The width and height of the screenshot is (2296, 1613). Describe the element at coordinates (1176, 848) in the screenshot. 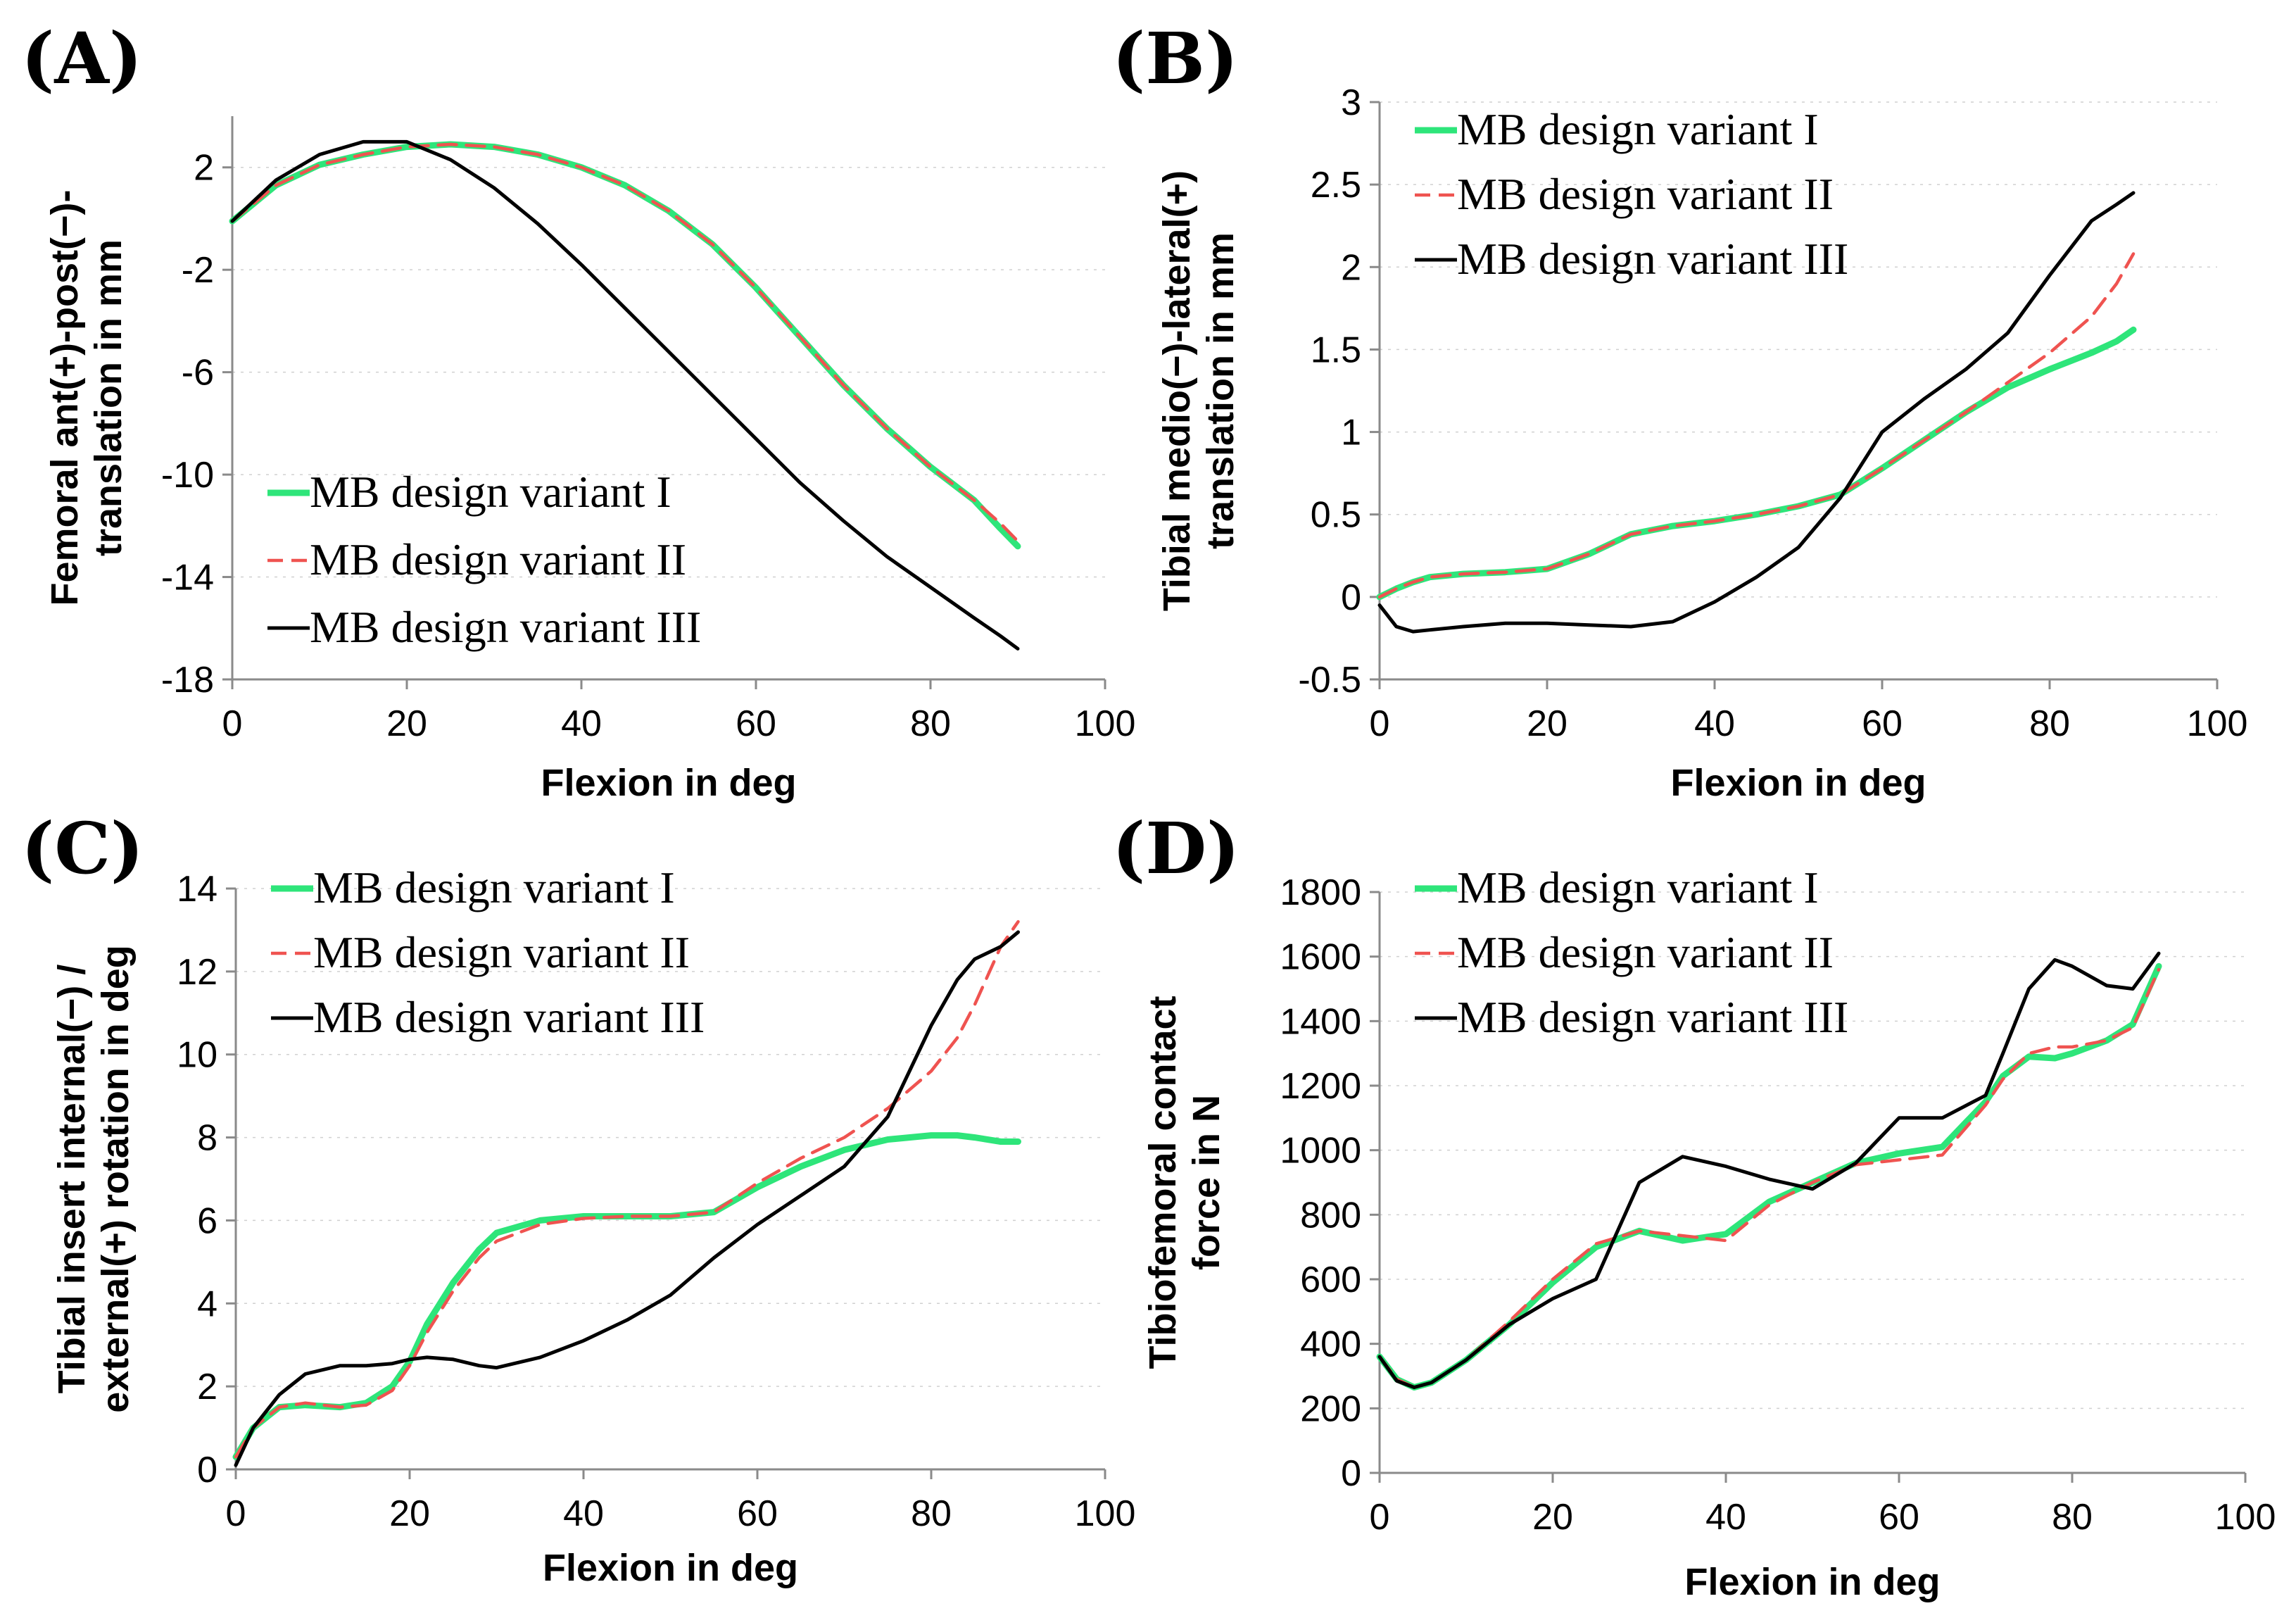

I see `panel-label: (D)` at that location.